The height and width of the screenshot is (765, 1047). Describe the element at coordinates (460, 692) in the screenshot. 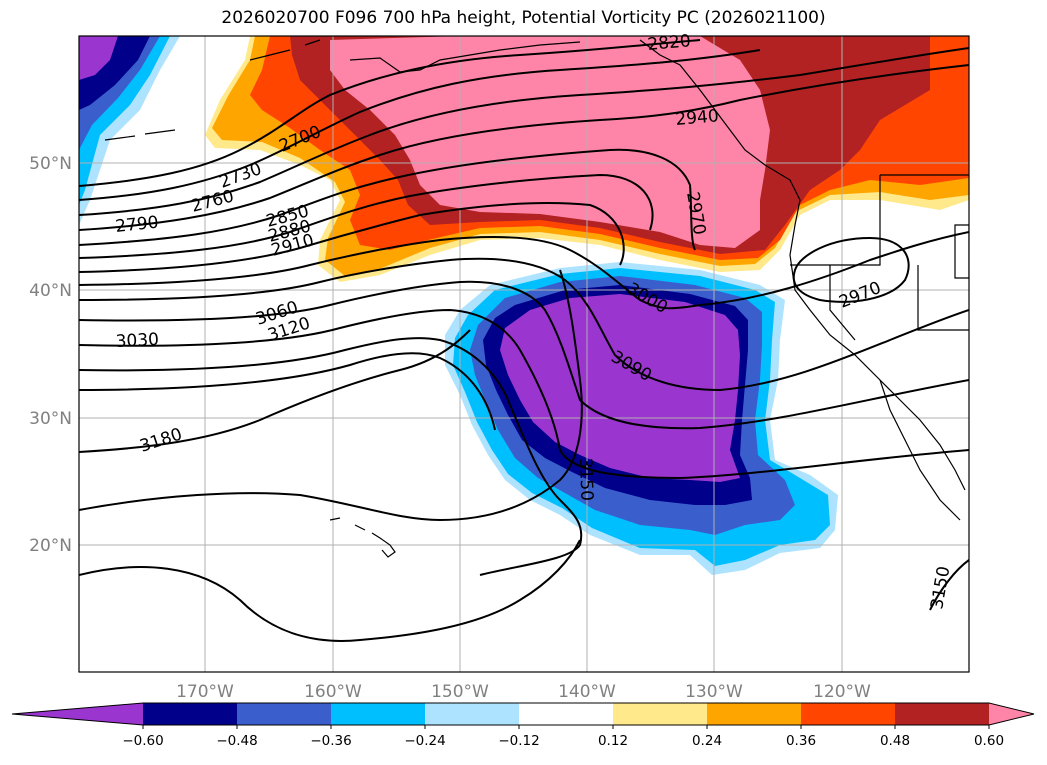

I see `lon-label-150w: 150°W` at that location.